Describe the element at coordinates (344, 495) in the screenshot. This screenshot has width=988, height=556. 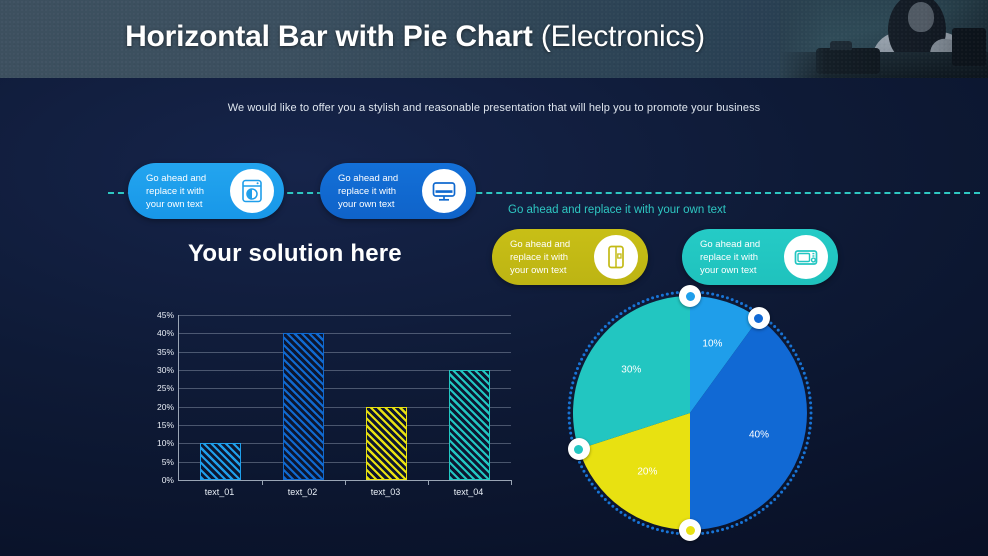
I see `bar-chart-x-axis: text_01 text_02 text_03 text_04` at that location.